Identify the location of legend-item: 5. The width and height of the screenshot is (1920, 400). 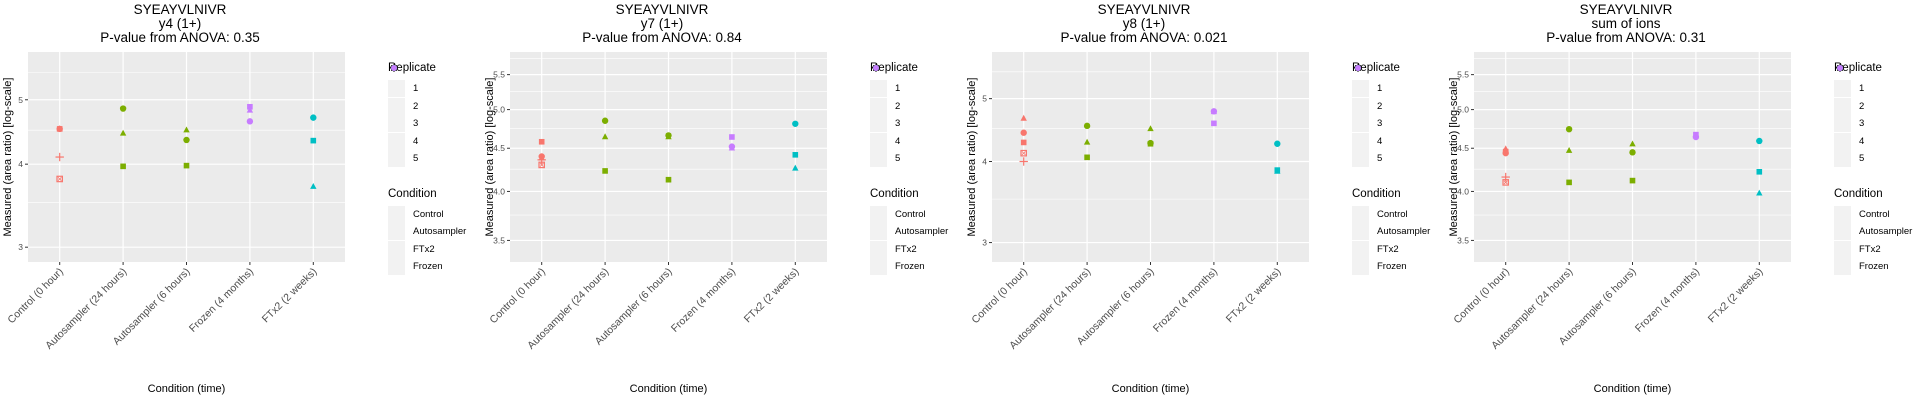
(909, 116).